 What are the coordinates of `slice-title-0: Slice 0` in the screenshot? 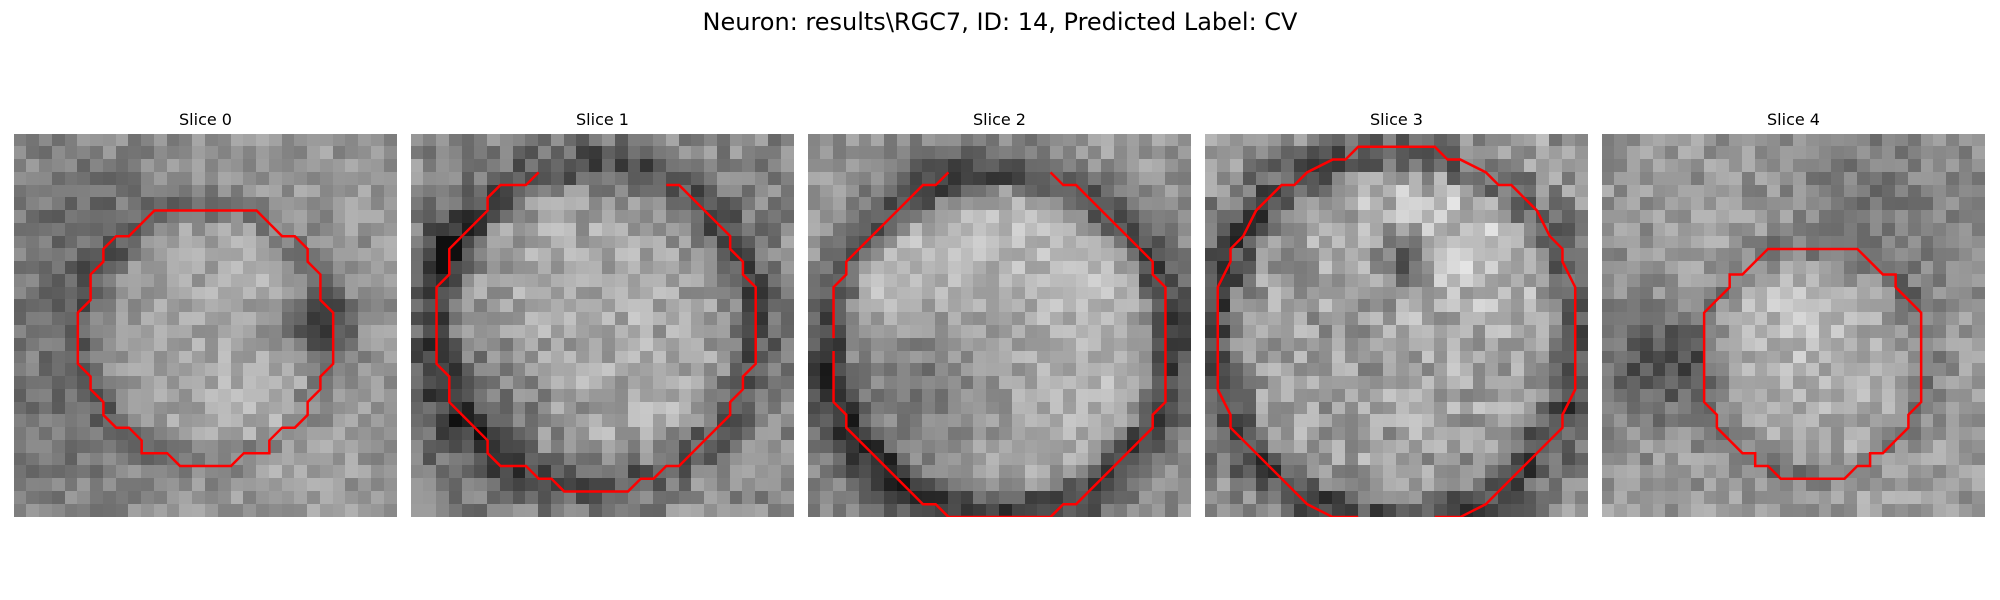 It's located at (205, 119).